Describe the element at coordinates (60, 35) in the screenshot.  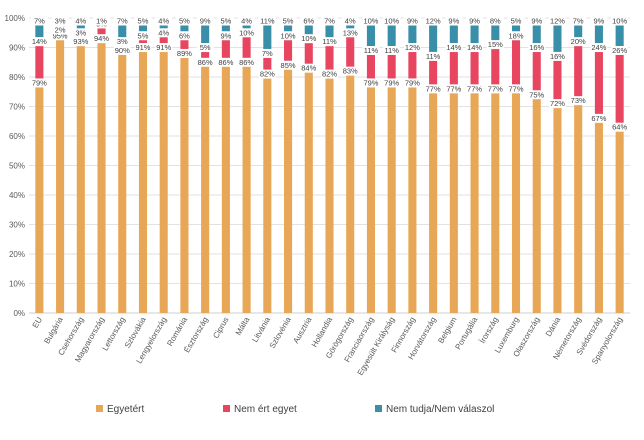
I see `data-label: 95%` at that location.